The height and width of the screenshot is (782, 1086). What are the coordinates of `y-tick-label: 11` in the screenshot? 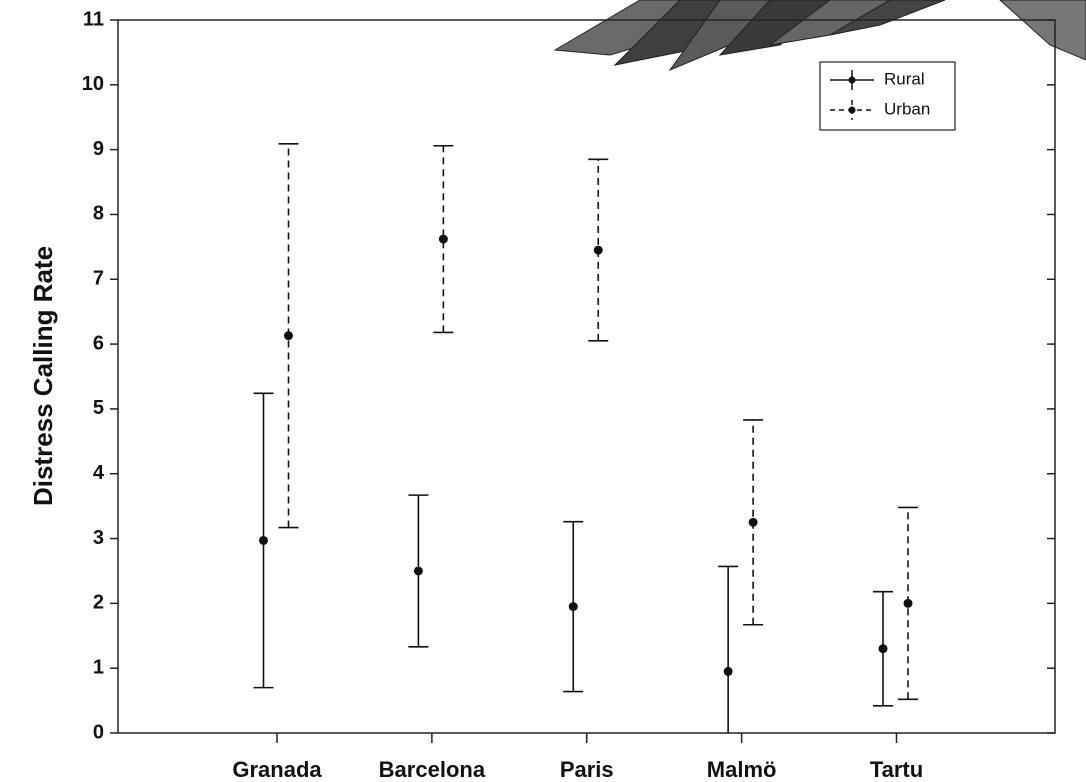 It's located at (93, 19).